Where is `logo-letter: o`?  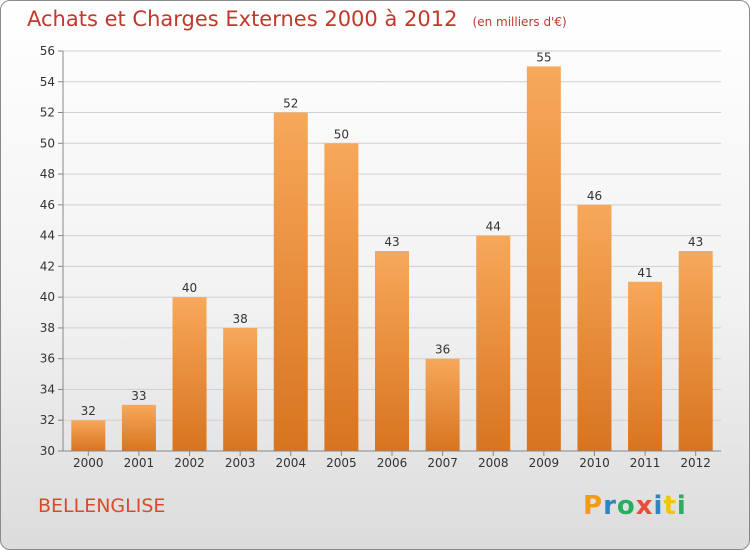 logo-letter: o is located at coordinates (626, 506).